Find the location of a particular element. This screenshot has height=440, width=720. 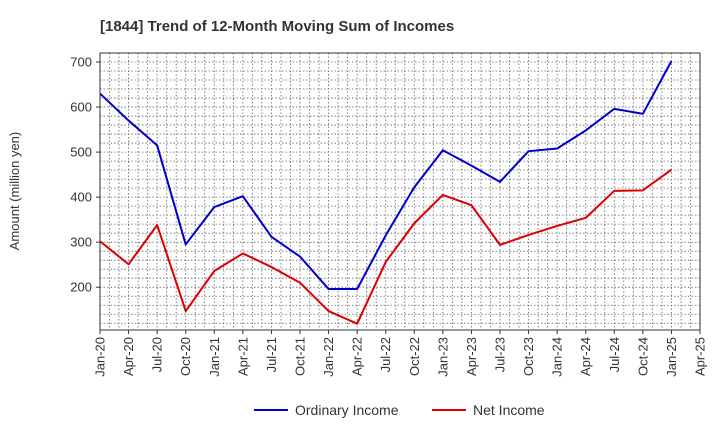

x-tick-label: Apr-25 is located at coordinates (700, 356).